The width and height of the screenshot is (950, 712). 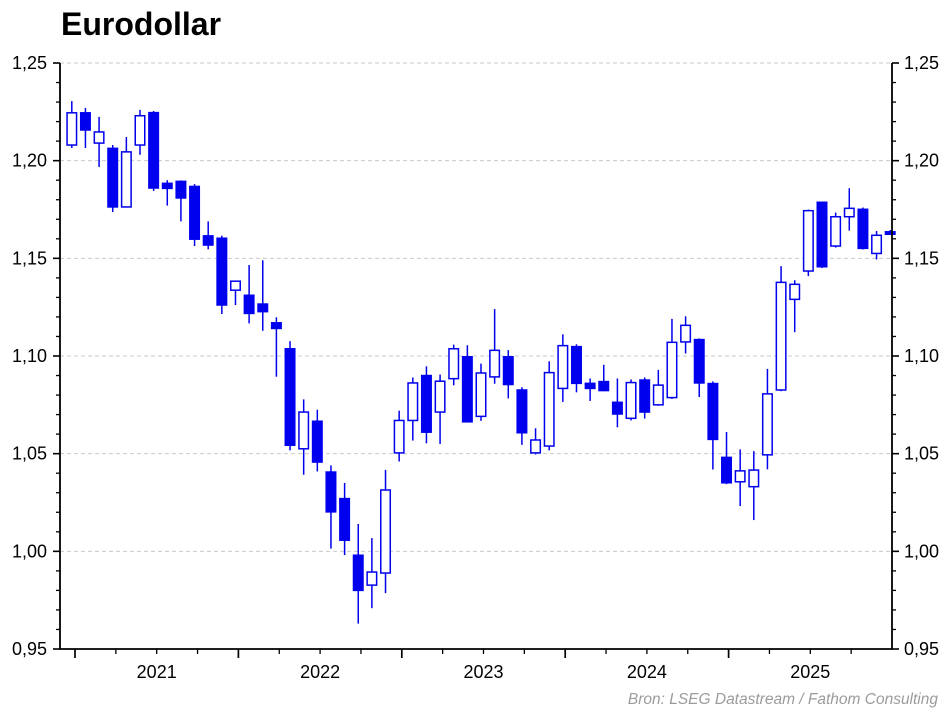 What do you see at coordinates (921, 551) in the screenshot?
I see `y-axis-label-right: 1,00` at bounding box center [921, 551].